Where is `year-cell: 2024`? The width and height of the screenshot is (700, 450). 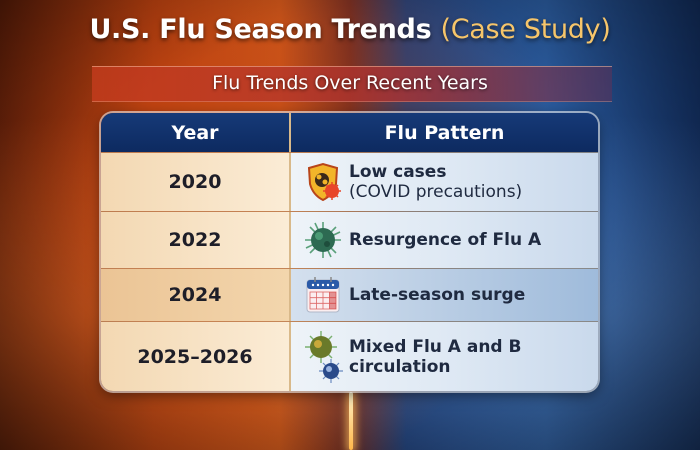
year-cell: 2024 is located at coordinates (196, 295).